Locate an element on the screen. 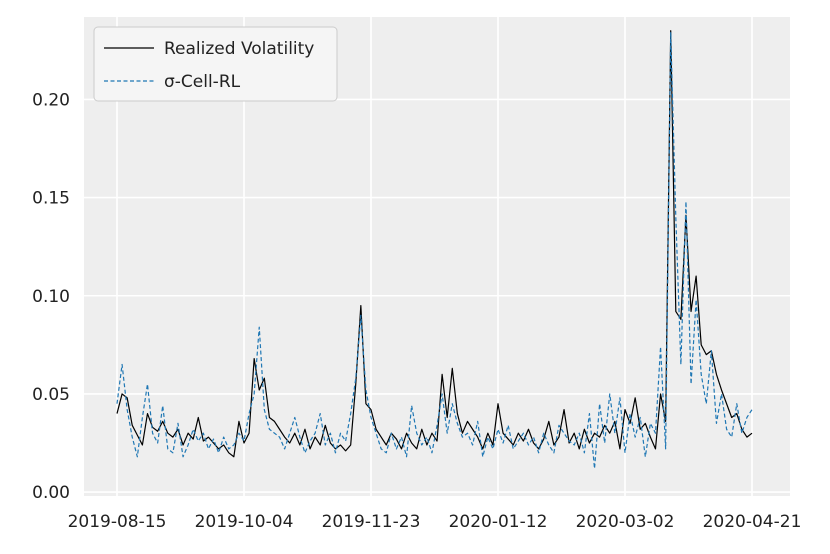  y-tick-label: 0.10 is located at coordinates (51, 297).